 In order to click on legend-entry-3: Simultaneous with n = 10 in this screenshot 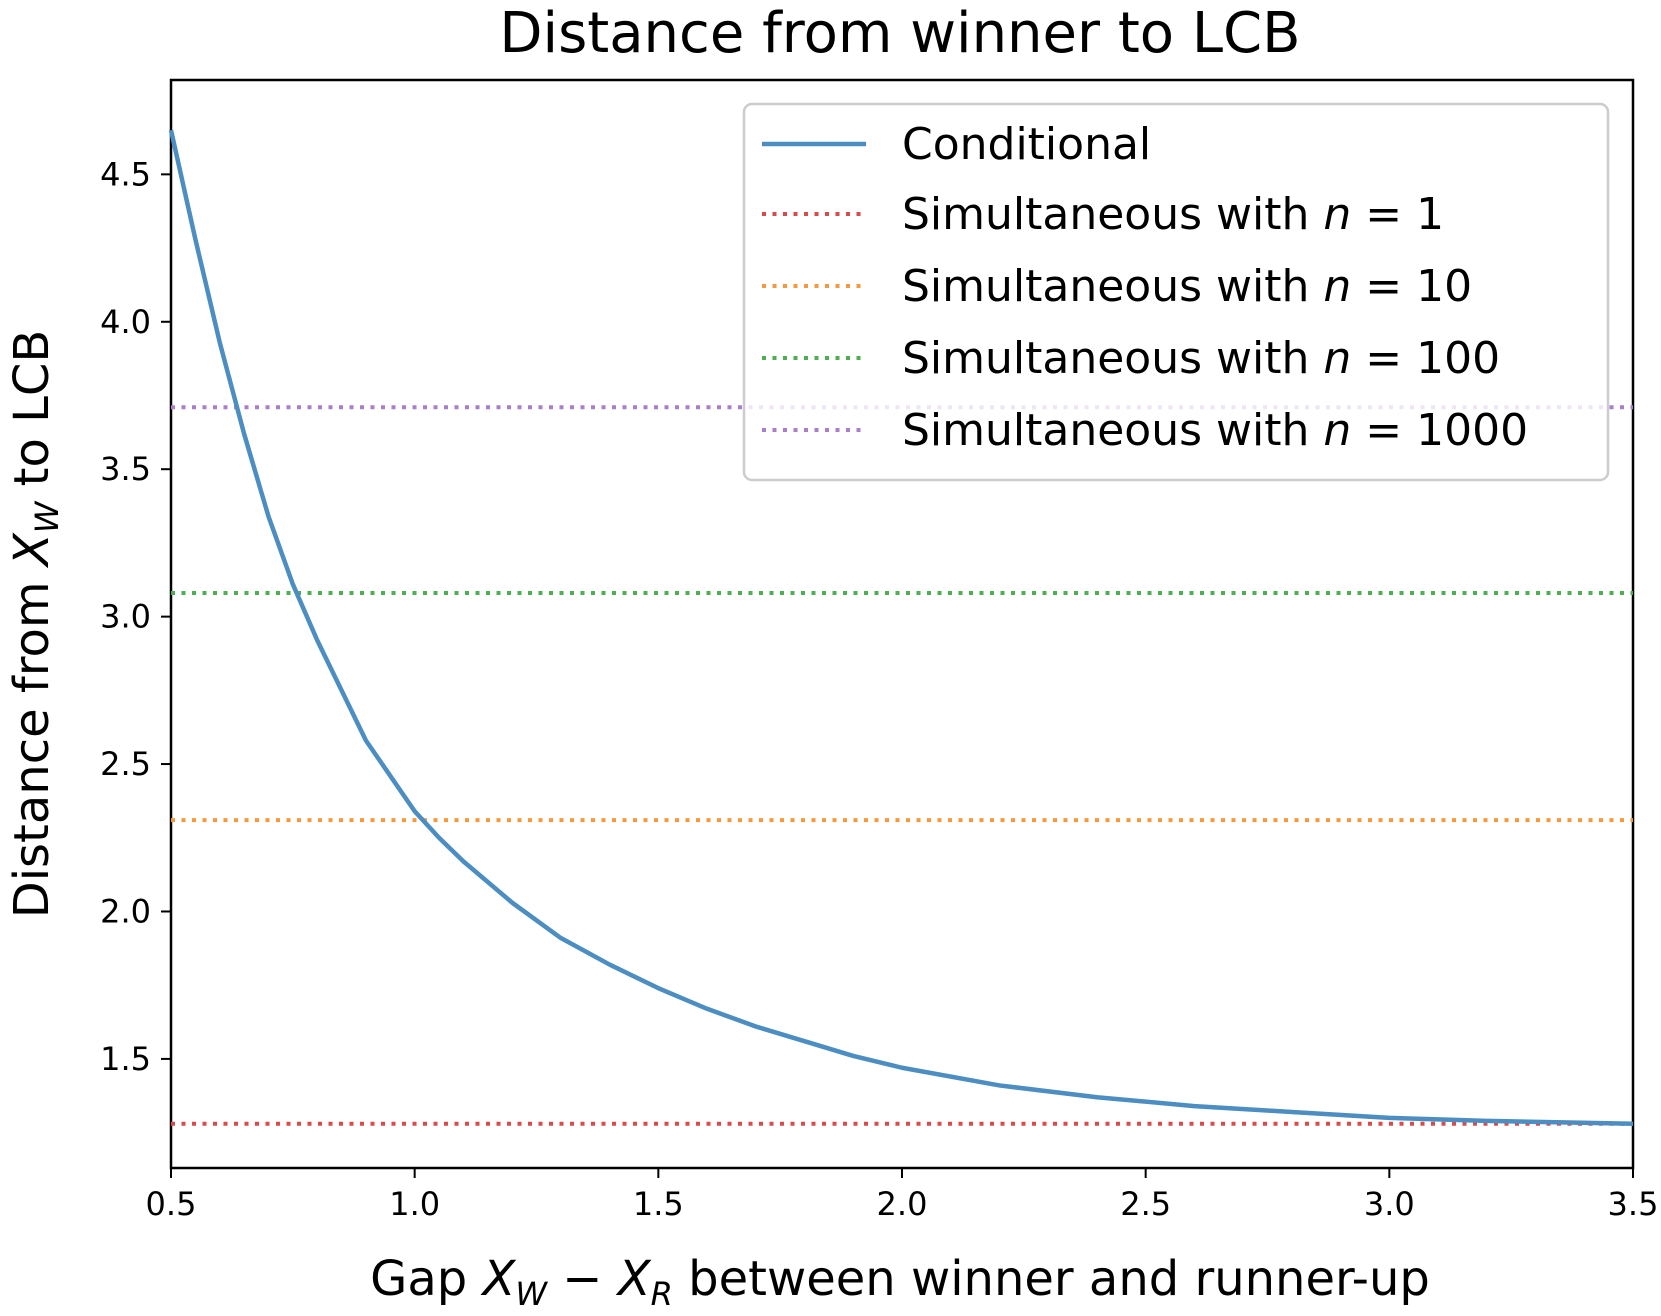, I will do `click(1117, 286)`.